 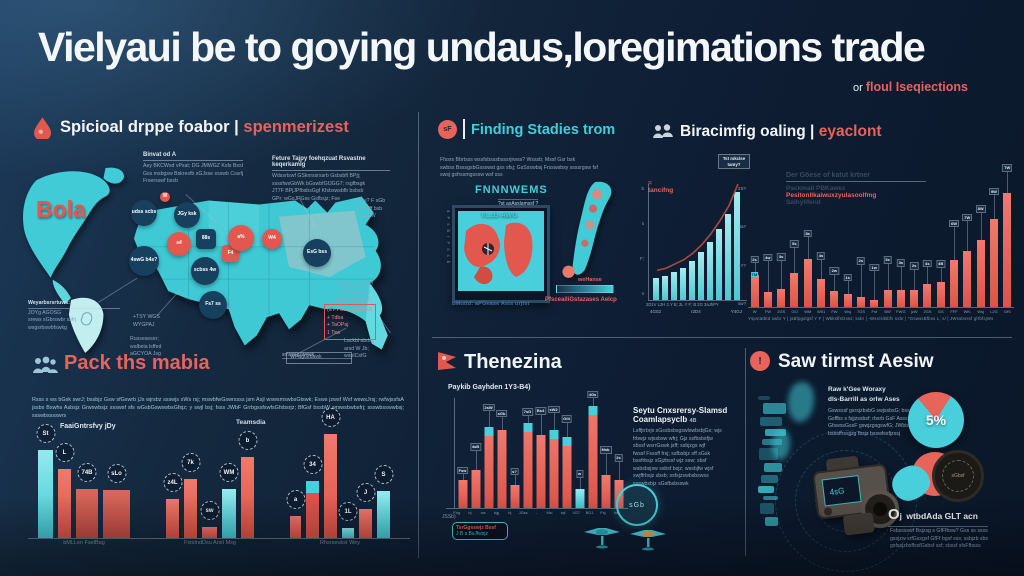 What do you see at coordinates (251, 422) in the screenshot?
I see `pack-mid-label: Teamsdia` at bounding box center [251, 422].